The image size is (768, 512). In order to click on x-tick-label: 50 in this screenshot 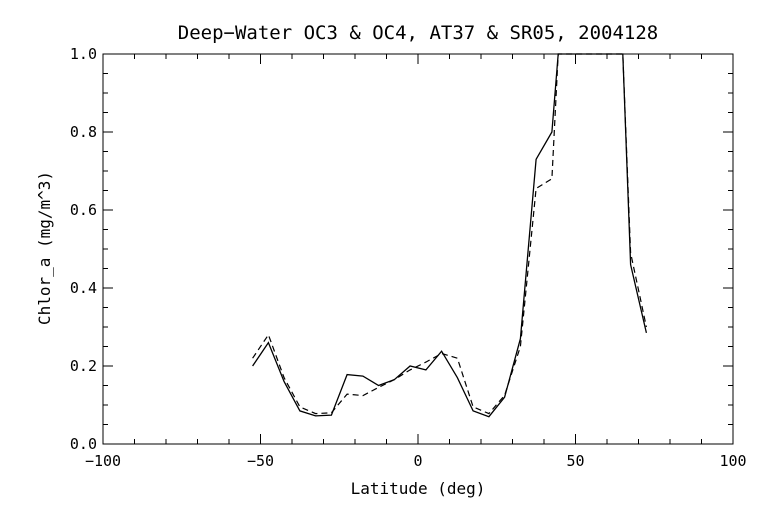, I will do `click(575, 461)`.